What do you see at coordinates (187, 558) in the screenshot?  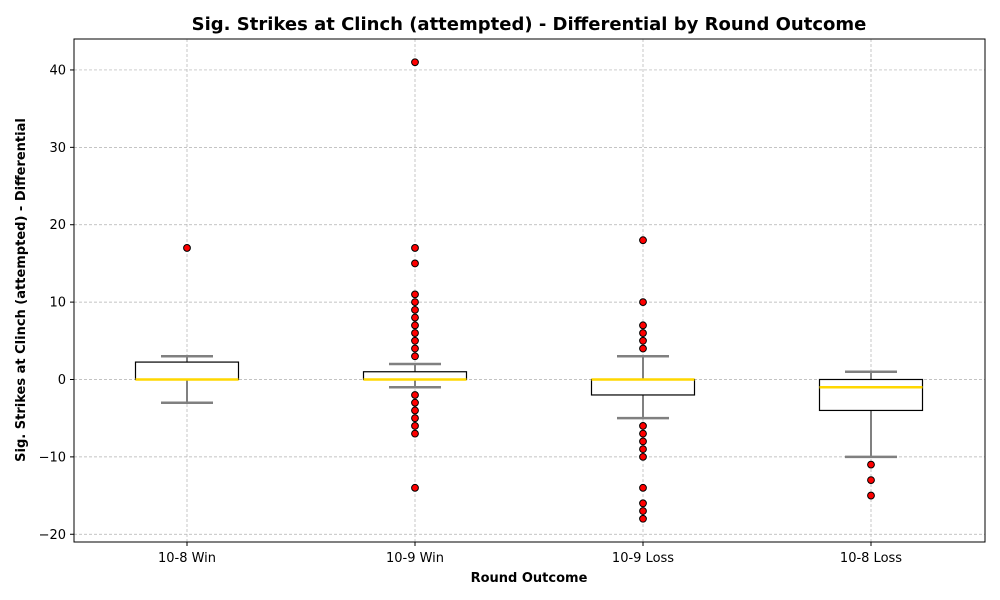 I see `x-tick-label: 10-8 Win` at bounding box center [187, 558].